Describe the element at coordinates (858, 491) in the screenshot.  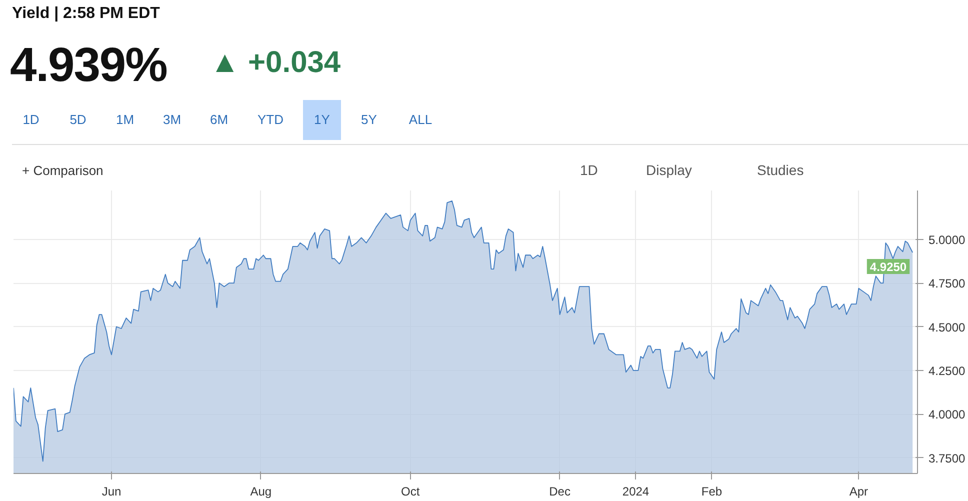
I see `x-tick-label: Apr` at that location.